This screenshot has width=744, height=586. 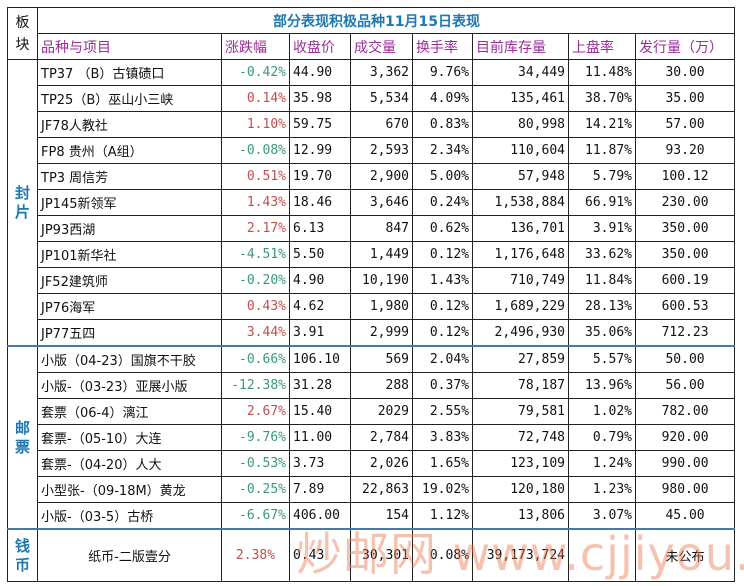 I want to click on cell-name: 套票（06-4）漓江, so click(x=129, y=411).